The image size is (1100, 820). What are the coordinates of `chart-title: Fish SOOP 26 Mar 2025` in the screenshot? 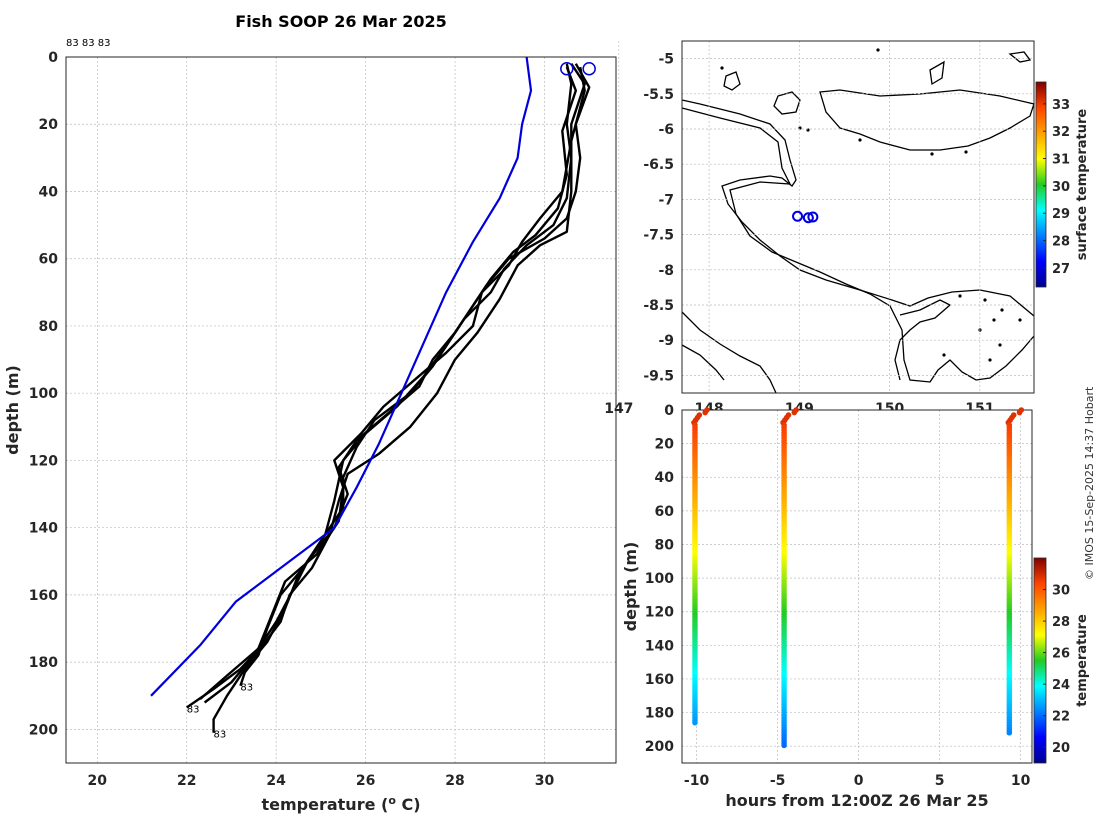 It's located at (340, 21).